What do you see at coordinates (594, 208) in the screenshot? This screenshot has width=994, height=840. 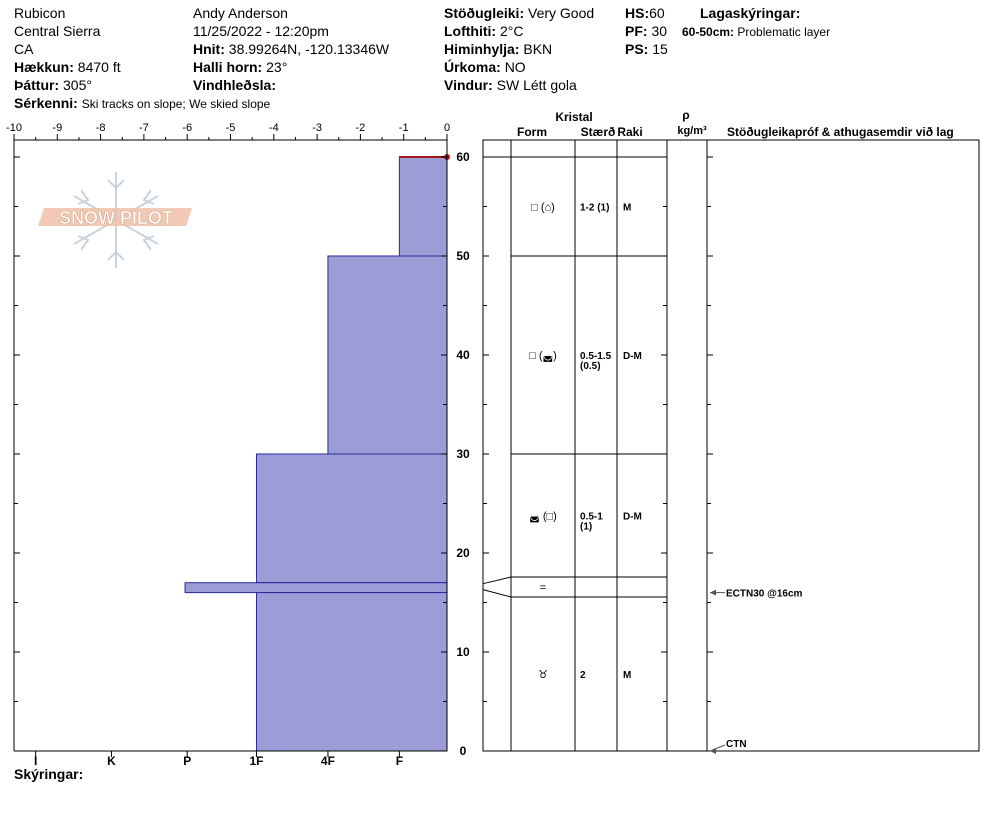 I see `layer-size: 1-2 (1)` at bounding box center [594, 208].